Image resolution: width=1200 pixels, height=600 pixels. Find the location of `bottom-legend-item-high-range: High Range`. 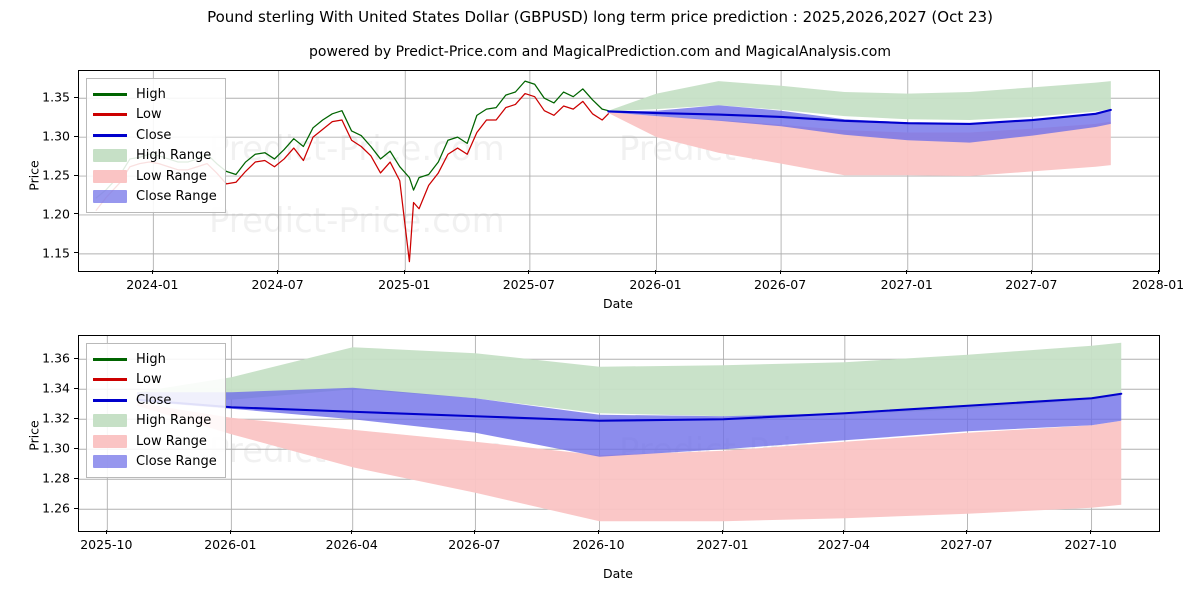

bottom-legend-item-high-range: High Range is located at coordinates (155, 421).